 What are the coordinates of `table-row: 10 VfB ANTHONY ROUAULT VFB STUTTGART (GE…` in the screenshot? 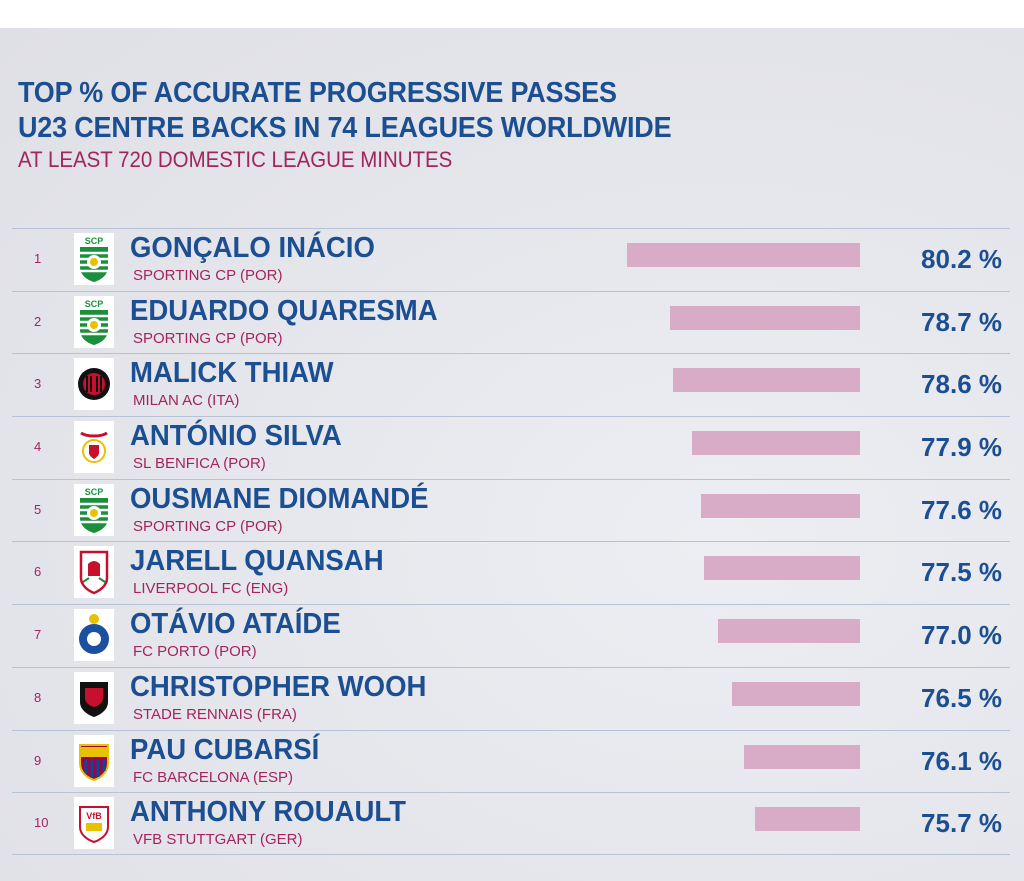 It's located at (511, 823).